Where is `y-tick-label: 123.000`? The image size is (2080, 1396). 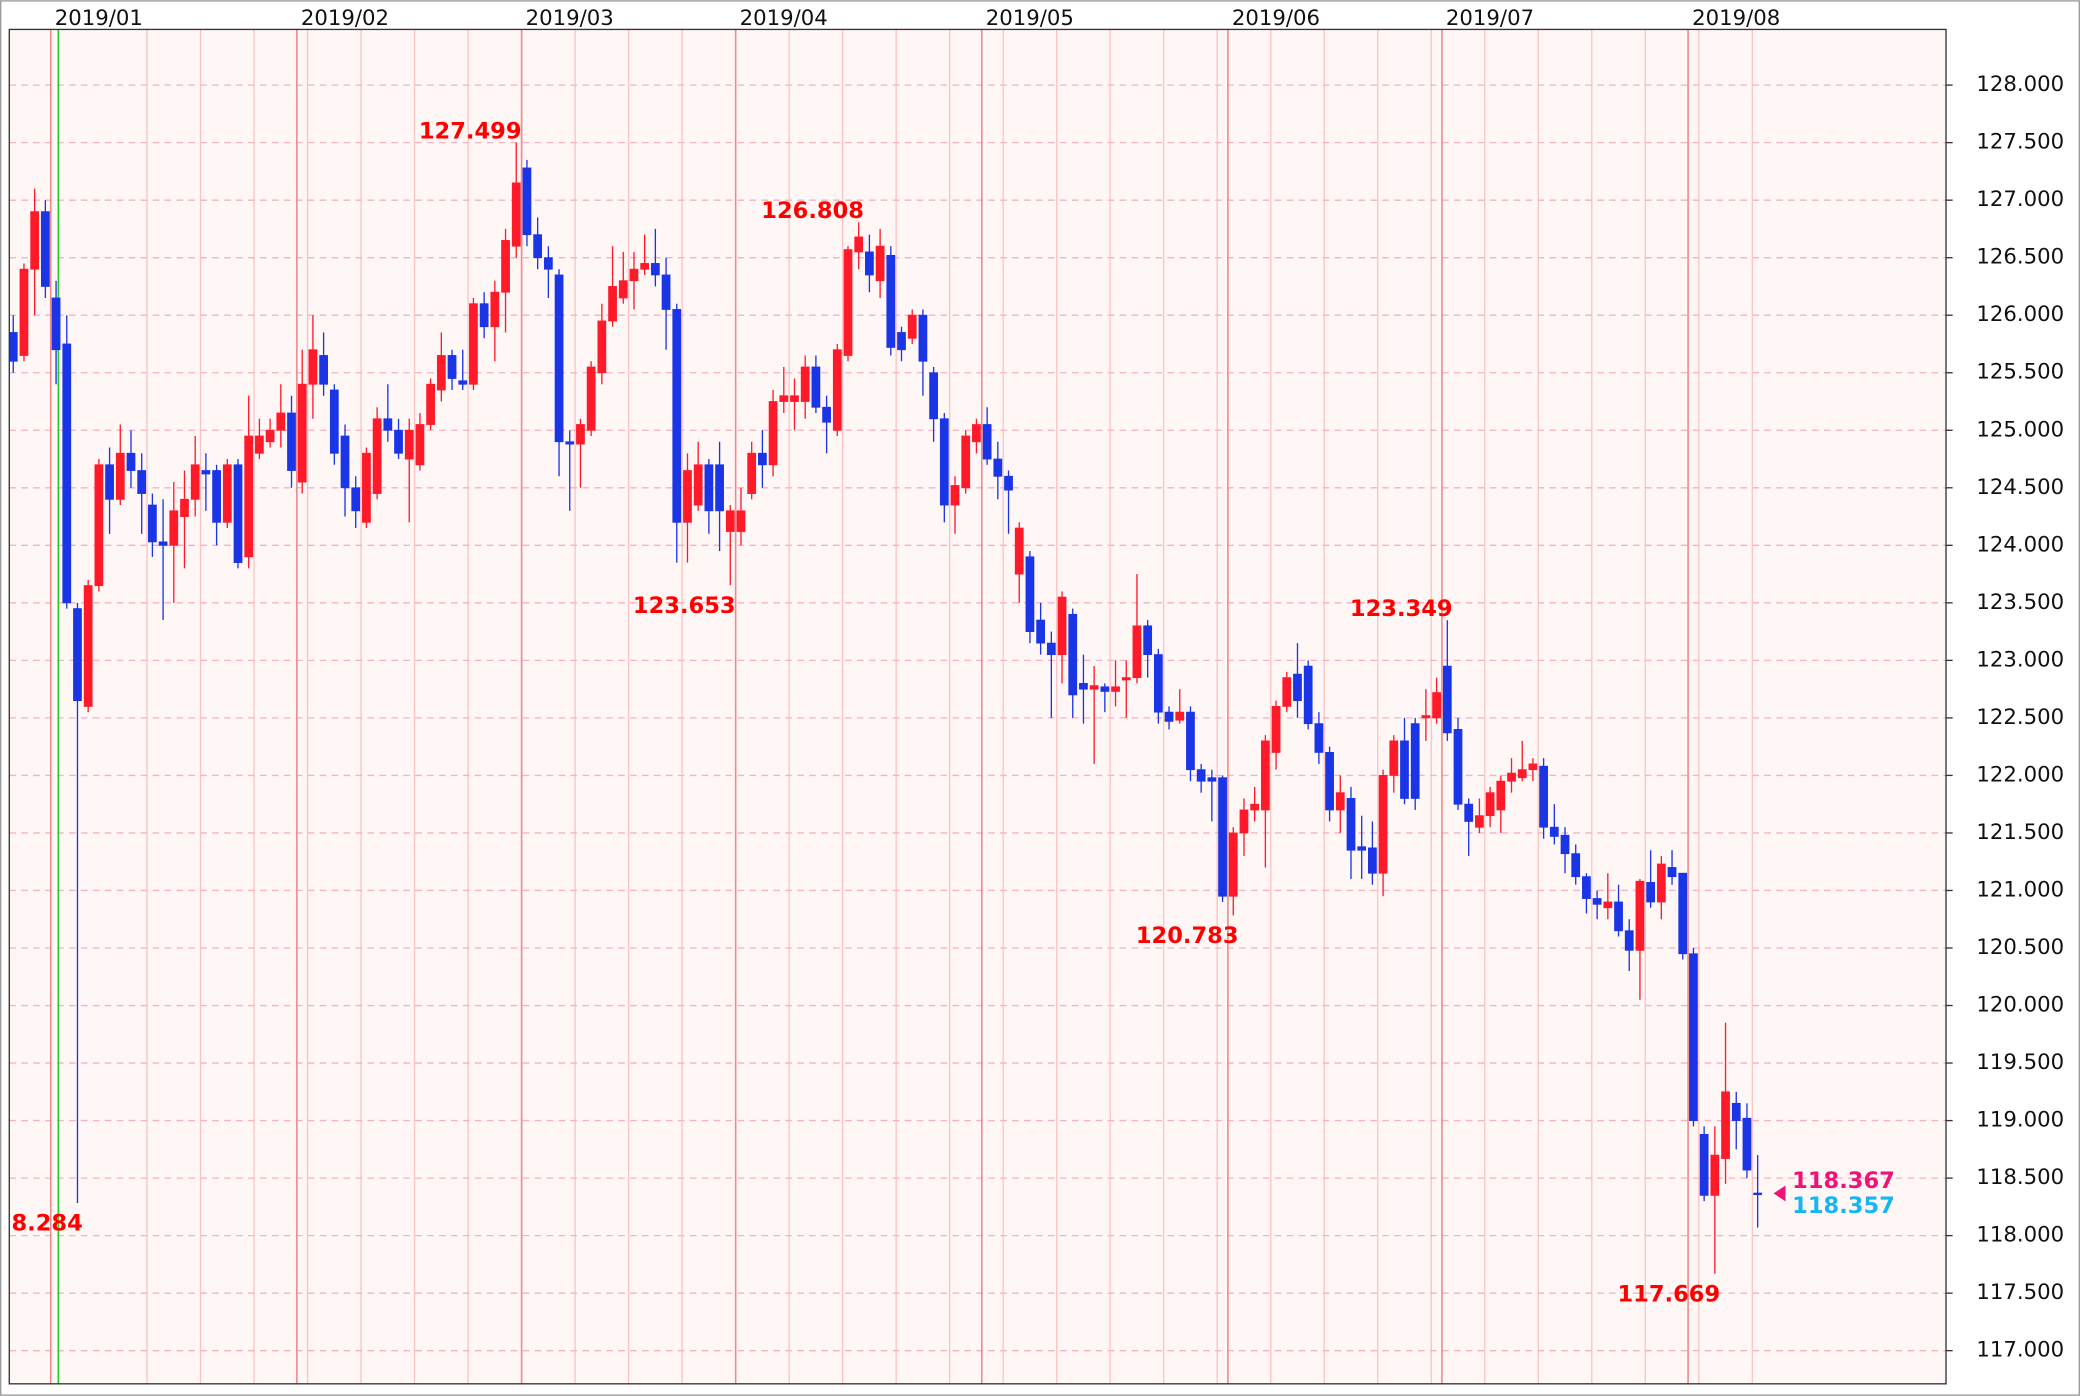
y-tick-label: 123.000 is located at coordinates (2020, 659).